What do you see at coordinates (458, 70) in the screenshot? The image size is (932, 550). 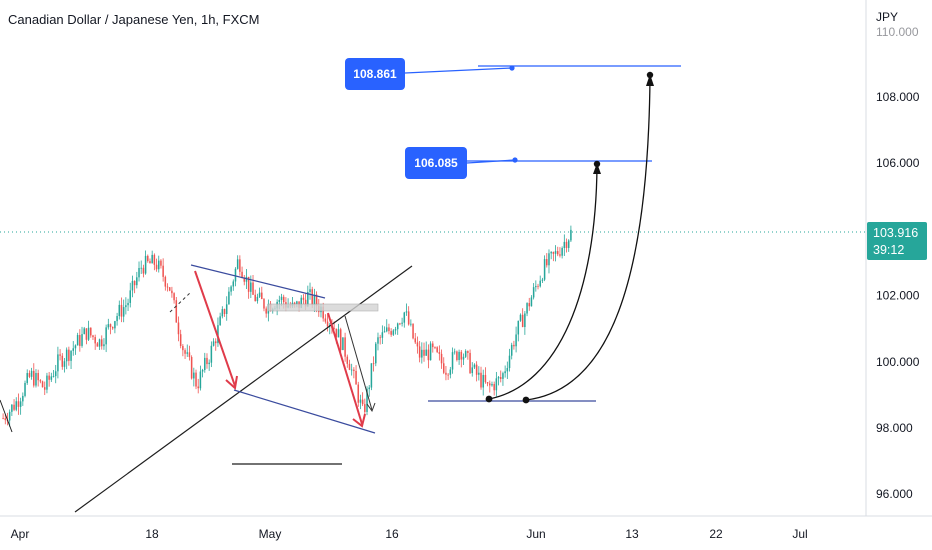 I see `label-connector-upper` at bounding box center [458, 70].